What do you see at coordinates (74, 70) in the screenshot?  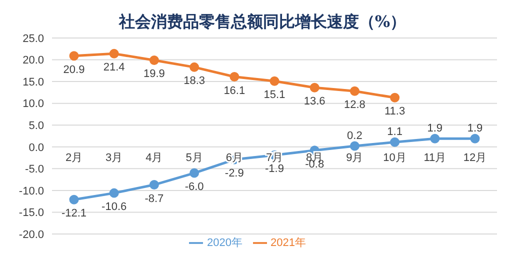 I see `data-label: 20.9` at bounding box center [74, 70].